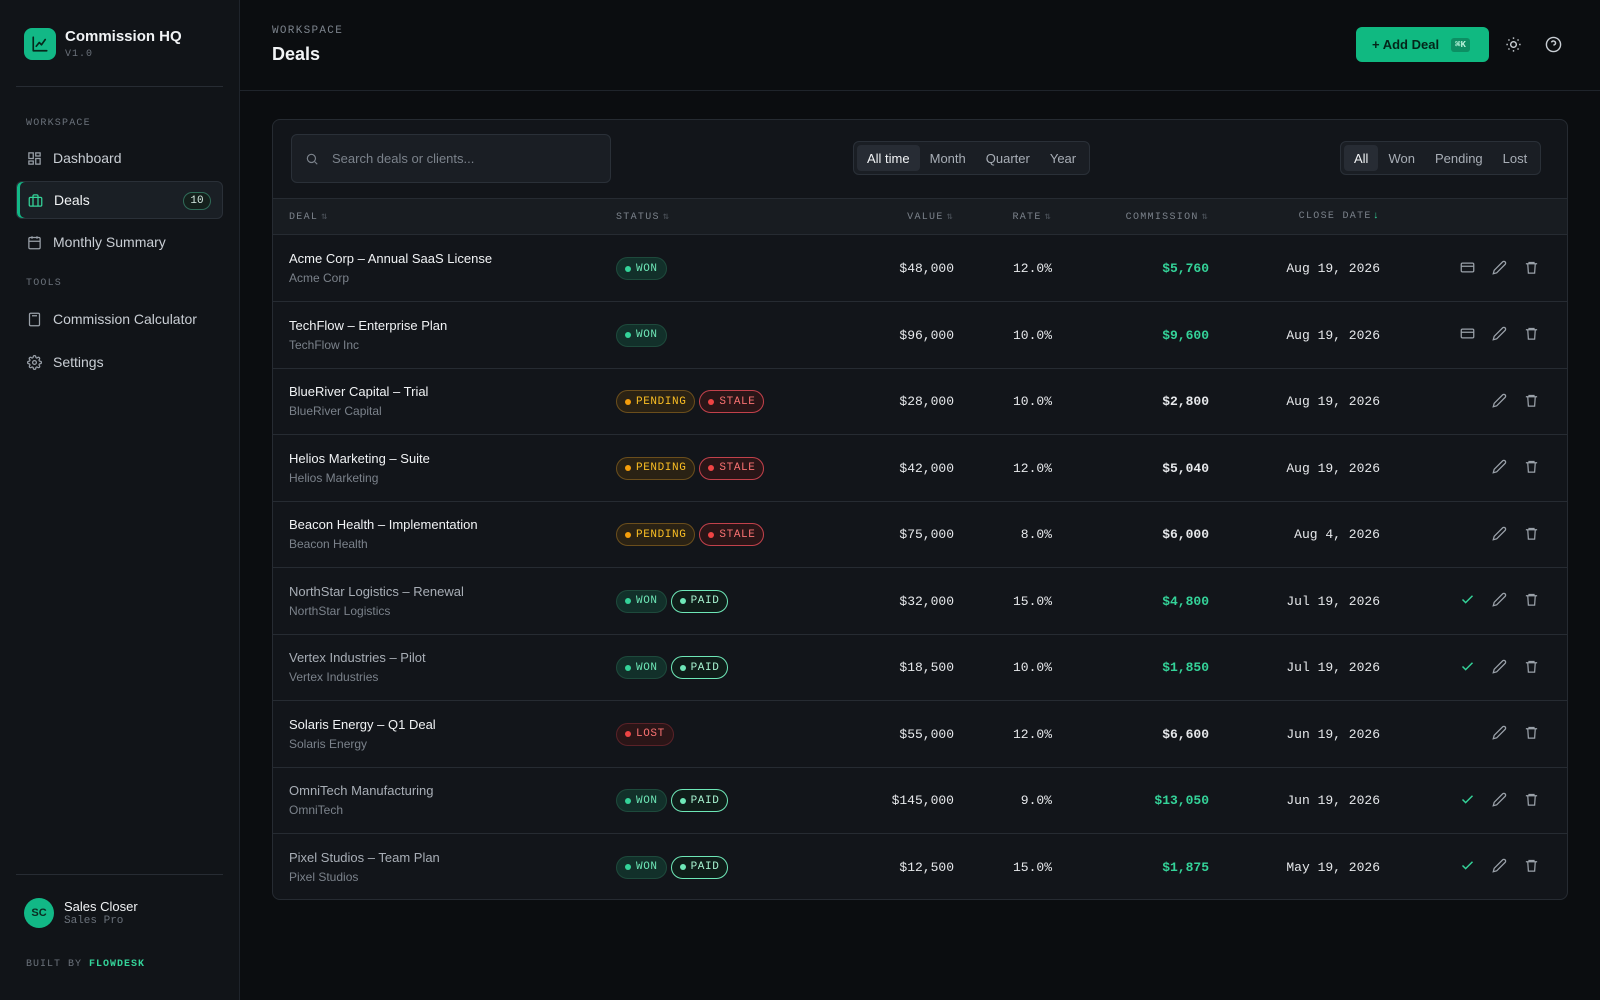  Describe the element at coordinates (39, 913) in the screenshot. I see `avatar: SC` at that location.